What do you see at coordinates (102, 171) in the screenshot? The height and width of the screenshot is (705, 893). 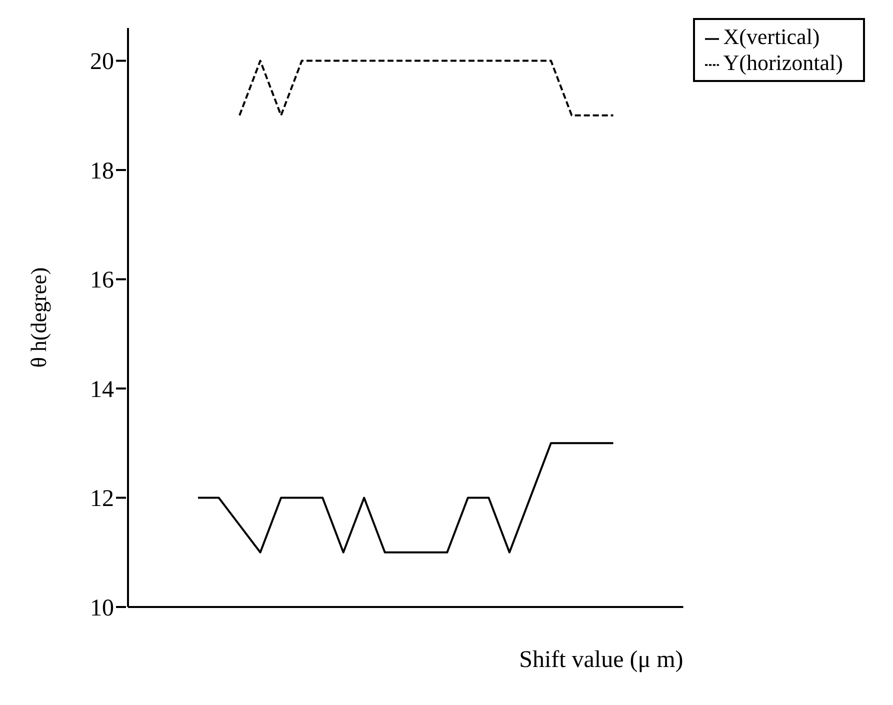 I see `y-tick-label: 18` at bounding box center [102, 171].